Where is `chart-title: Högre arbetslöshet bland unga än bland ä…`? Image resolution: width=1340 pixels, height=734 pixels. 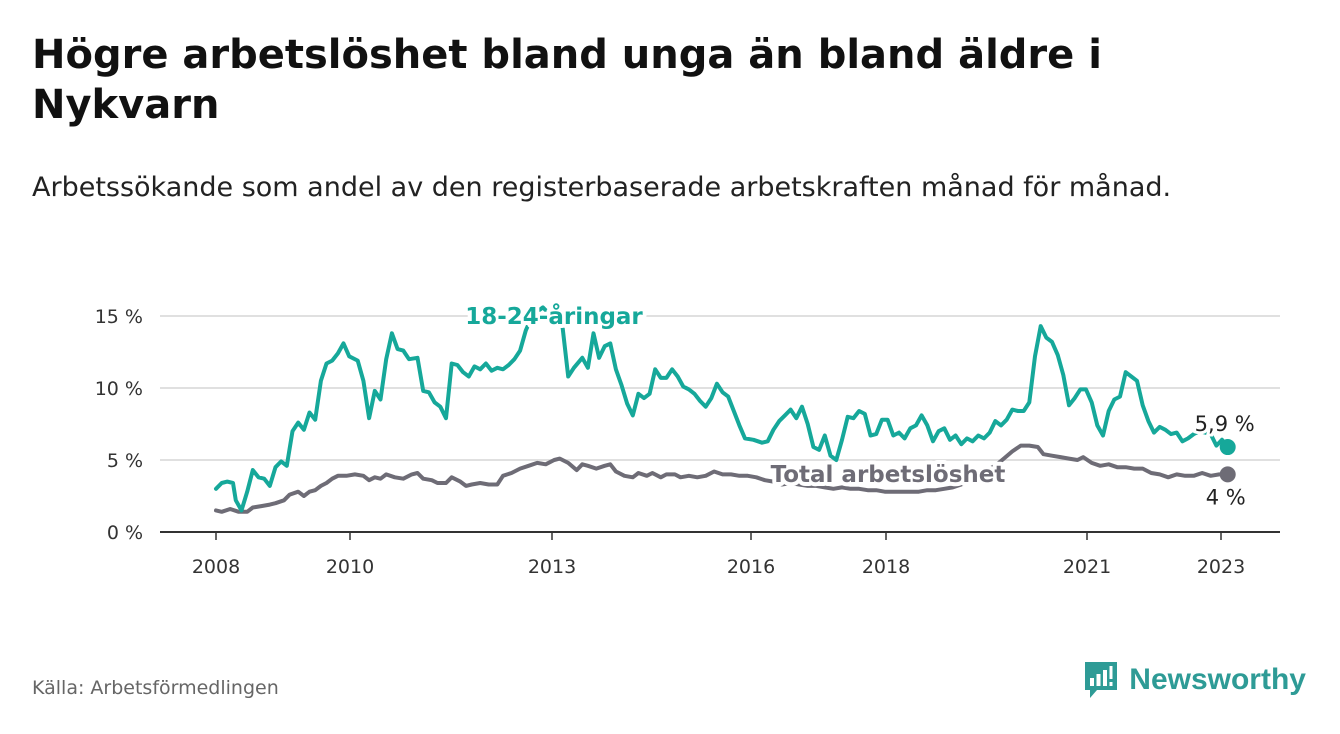 chart-title: Högre arbetslöshet bland unga än bland ä… is located at coordinates (567, 80).